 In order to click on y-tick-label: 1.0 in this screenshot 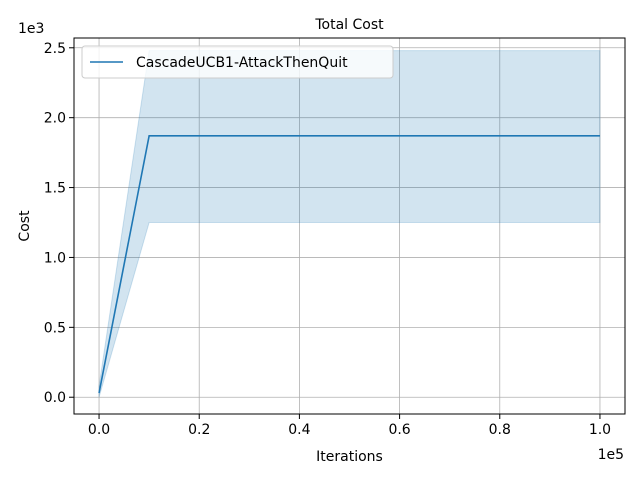, I will do `click(55, 258)`.